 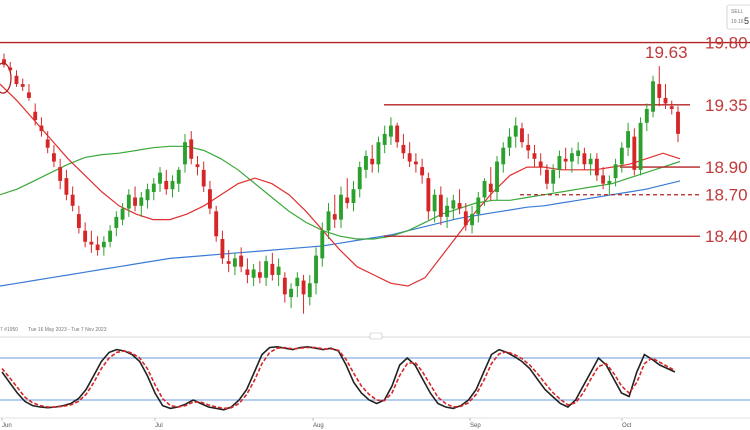 I want to click on sell-price: 19.16, so click(x=737, y=22).